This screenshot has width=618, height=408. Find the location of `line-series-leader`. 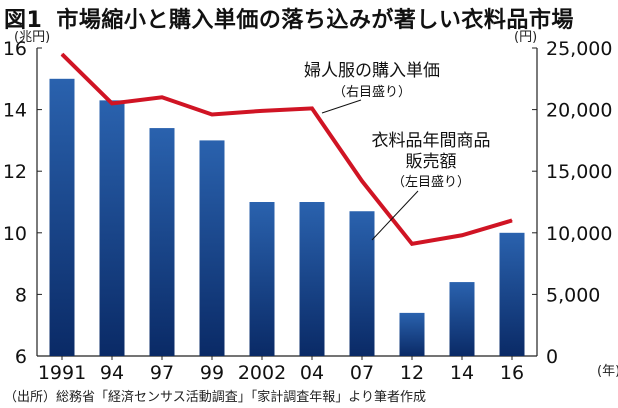

line-series-leader is located at coordinates (341, 106).